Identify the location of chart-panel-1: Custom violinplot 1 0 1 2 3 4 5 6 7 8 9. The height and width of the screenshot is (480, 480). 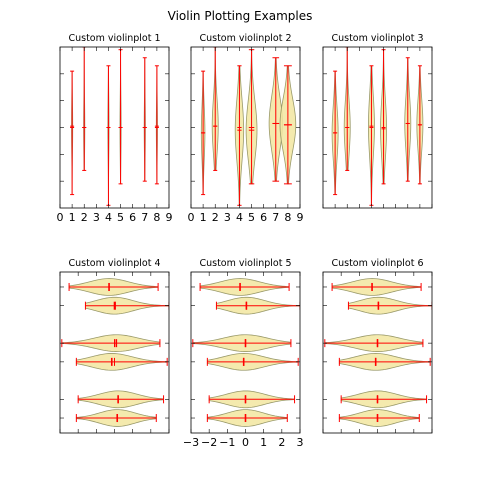
(115, 128).